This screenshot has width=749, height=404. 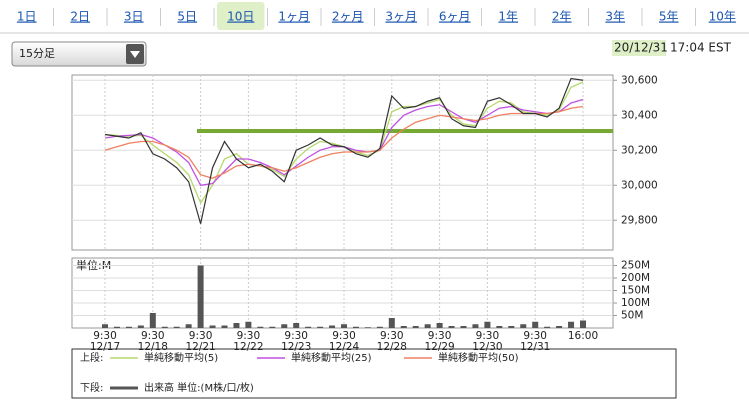 I want to click on tab: 1ヶ月, so click(x=294, y=17).